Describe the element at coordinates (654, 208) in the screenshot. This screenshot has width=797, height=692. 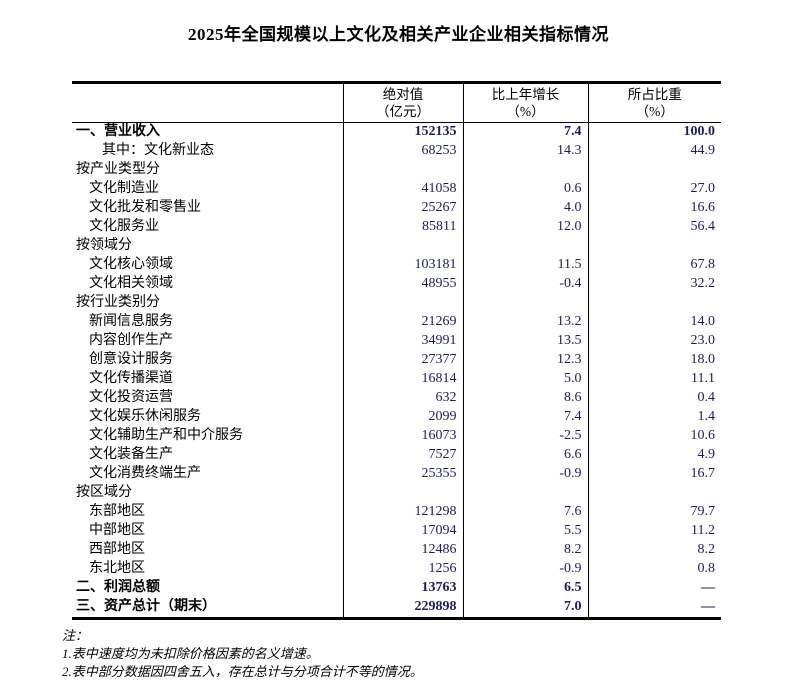
I see `share-value: 16.6` at that location.